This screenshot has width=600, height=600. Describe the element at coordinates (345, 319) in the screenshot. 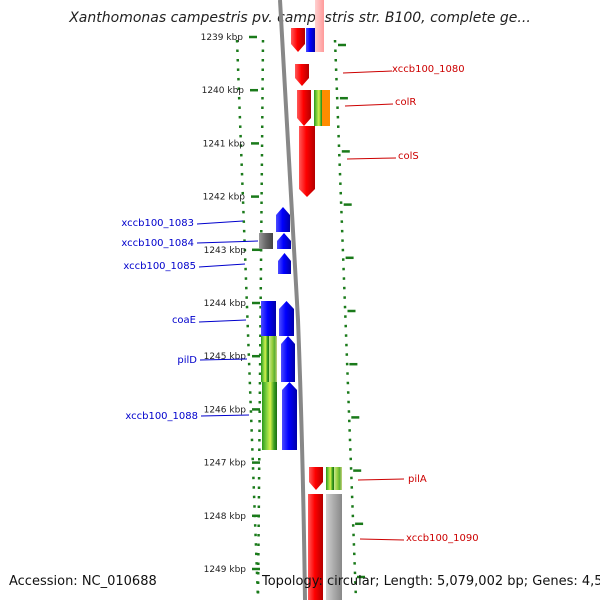

I see `right-dotted-guide` at that location.